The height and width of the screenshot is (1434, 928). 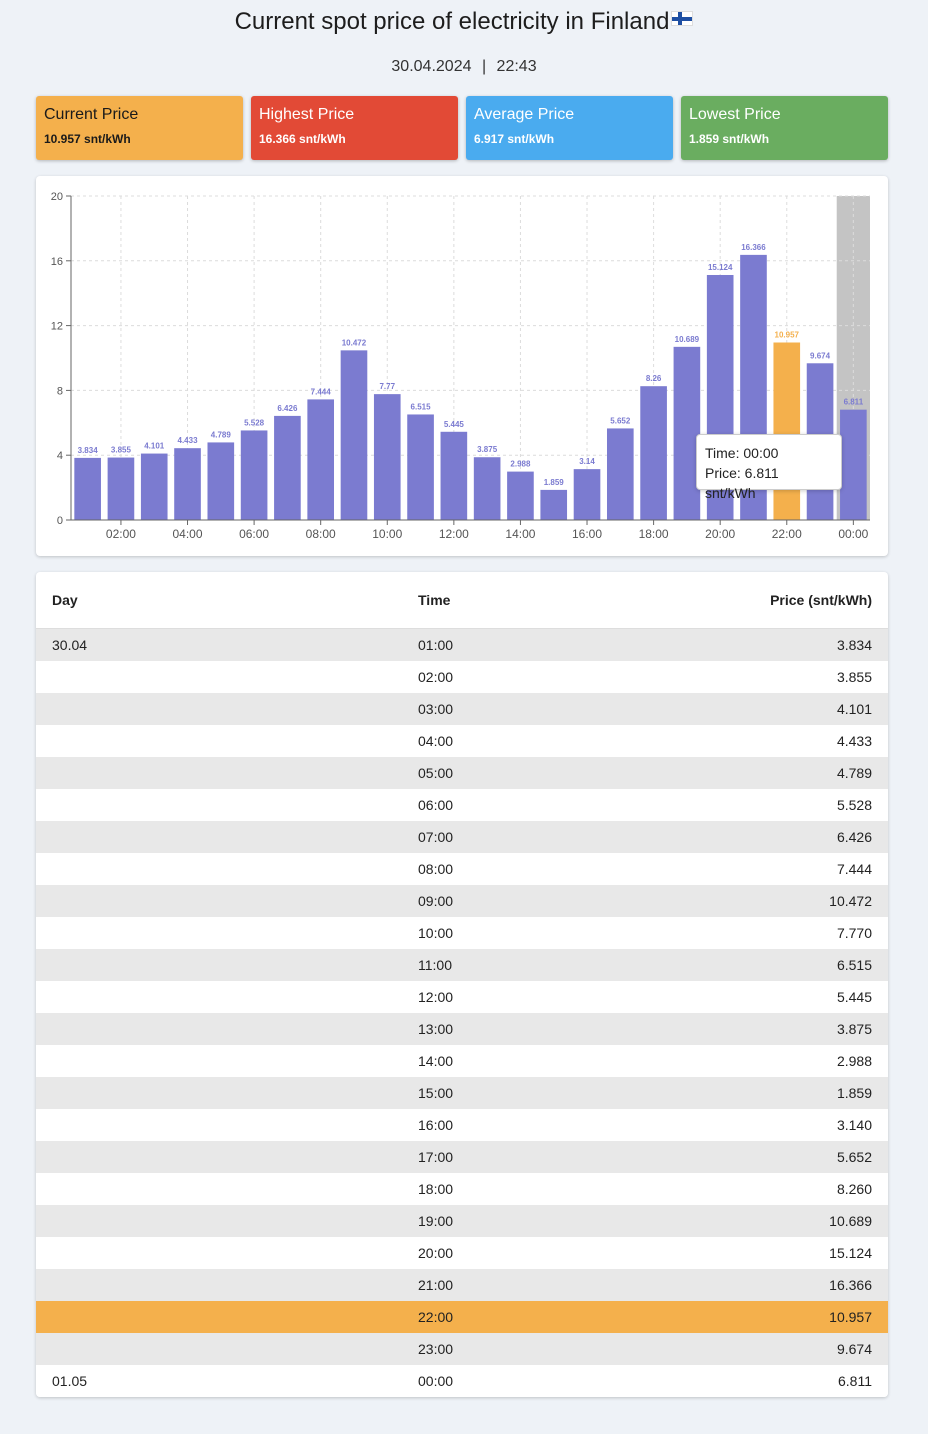 I want to click on cell-time: 13:00, so click(x=436, y=1029).